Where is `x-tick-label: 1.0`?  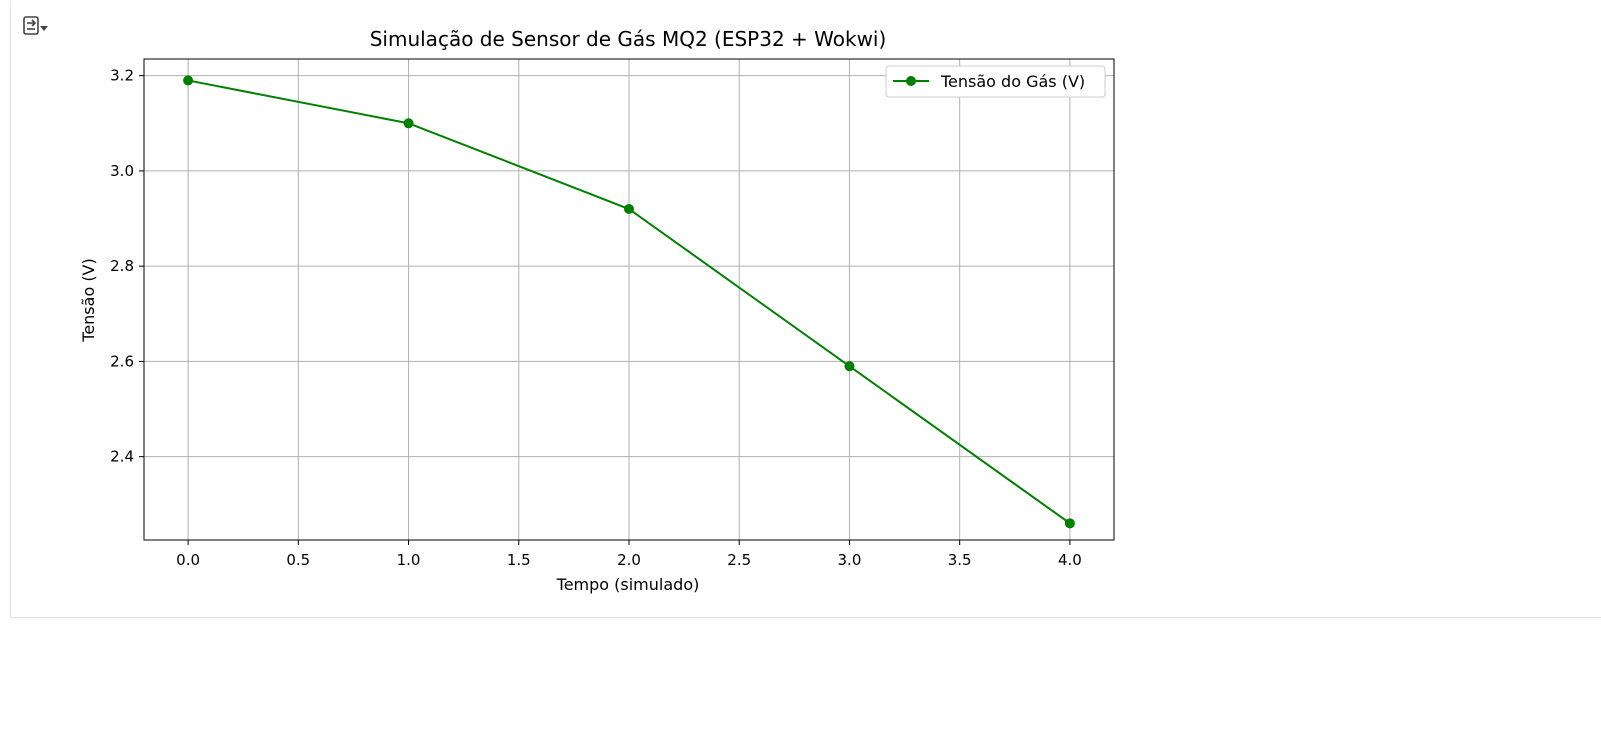
x-tick-label: 1.0 is located at coordinates (409, 560).